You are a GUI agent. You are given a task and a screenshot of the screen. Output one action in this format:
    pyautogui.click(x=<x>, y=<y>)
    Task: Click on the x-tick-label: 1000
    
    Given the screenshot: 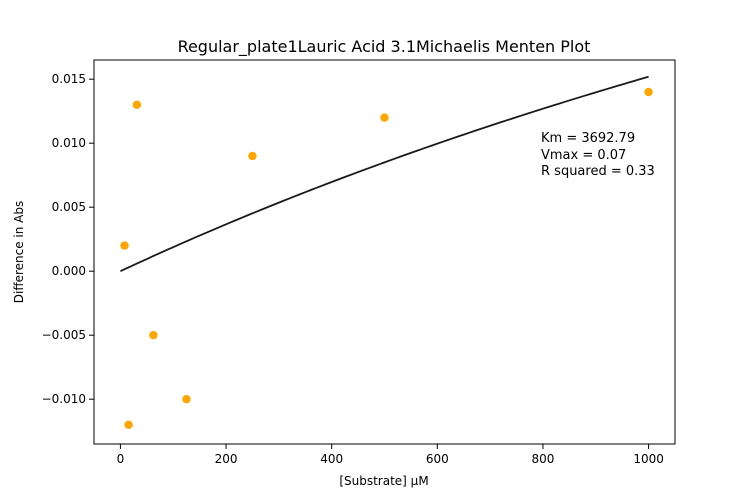 What is the action you would take?
    pyautogui.click(x=648, y=459)
    